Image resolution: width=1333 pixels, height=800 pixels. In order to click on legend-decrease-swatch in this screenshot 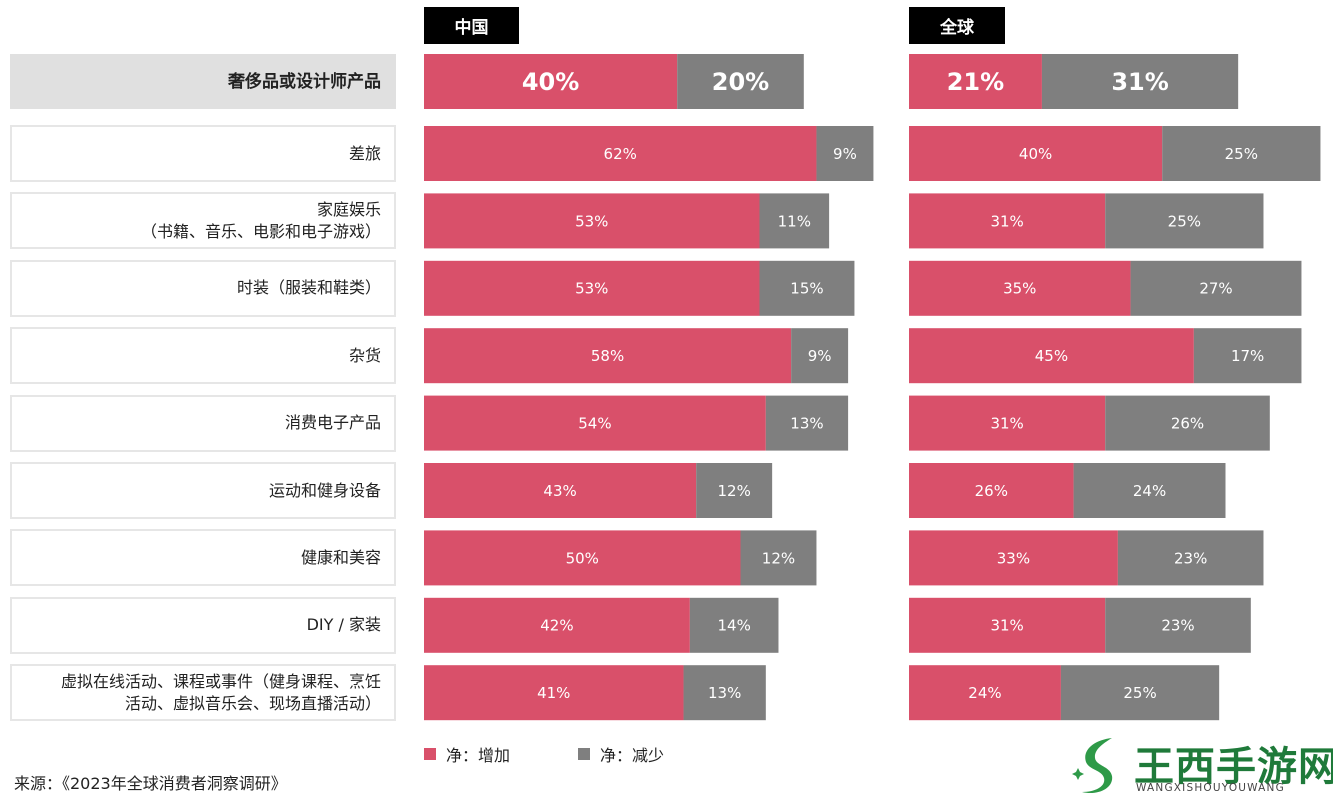, I will do `click(584, 754)`.